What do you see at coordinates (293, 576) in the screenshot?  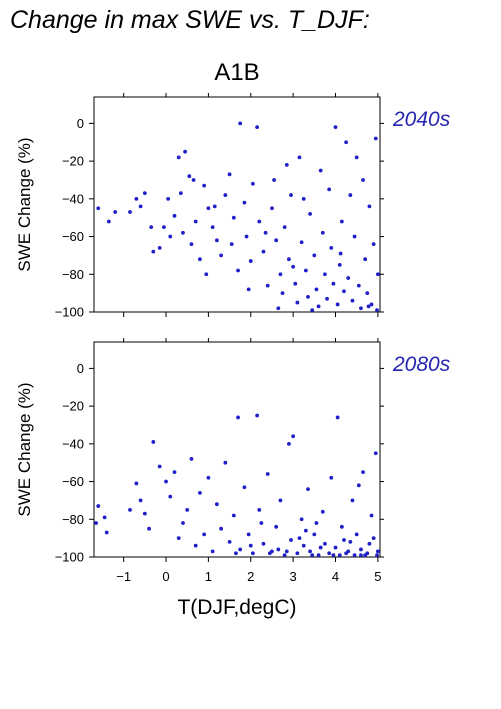 I see `x-tick-label: 3` at bounding box center [293, 576].